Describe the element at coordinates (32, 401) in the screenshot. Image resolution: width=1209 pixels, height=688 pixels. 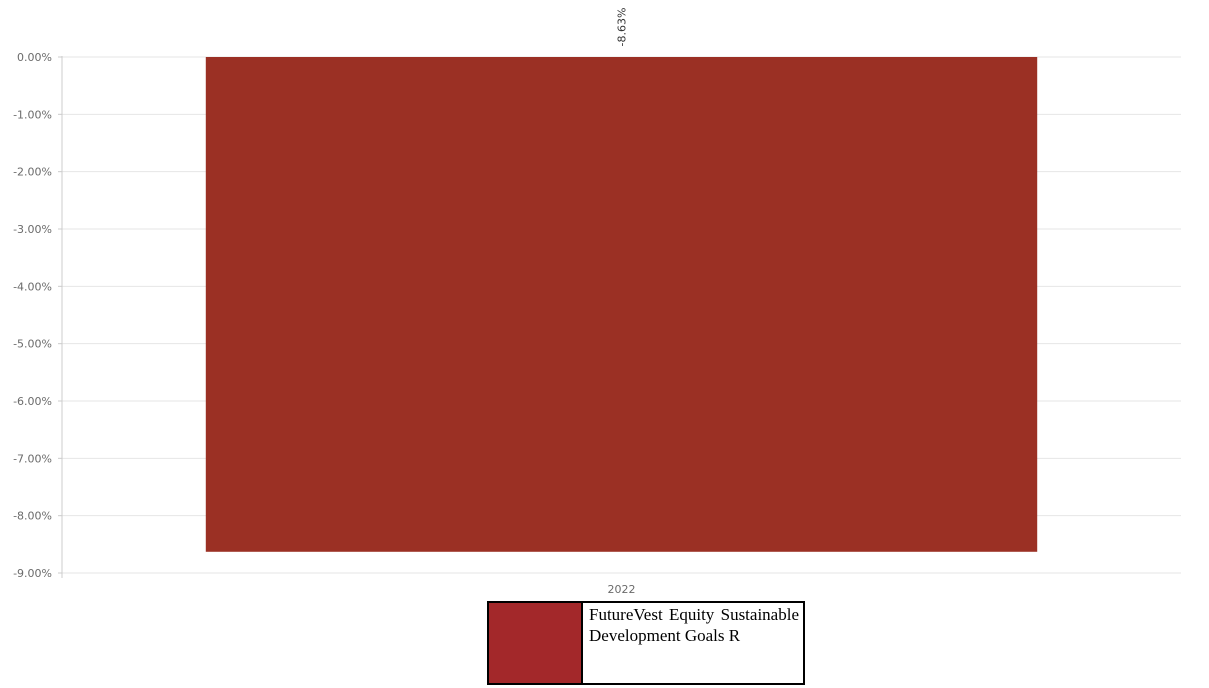
I see `y-tick-label: -6.00%` at that location.